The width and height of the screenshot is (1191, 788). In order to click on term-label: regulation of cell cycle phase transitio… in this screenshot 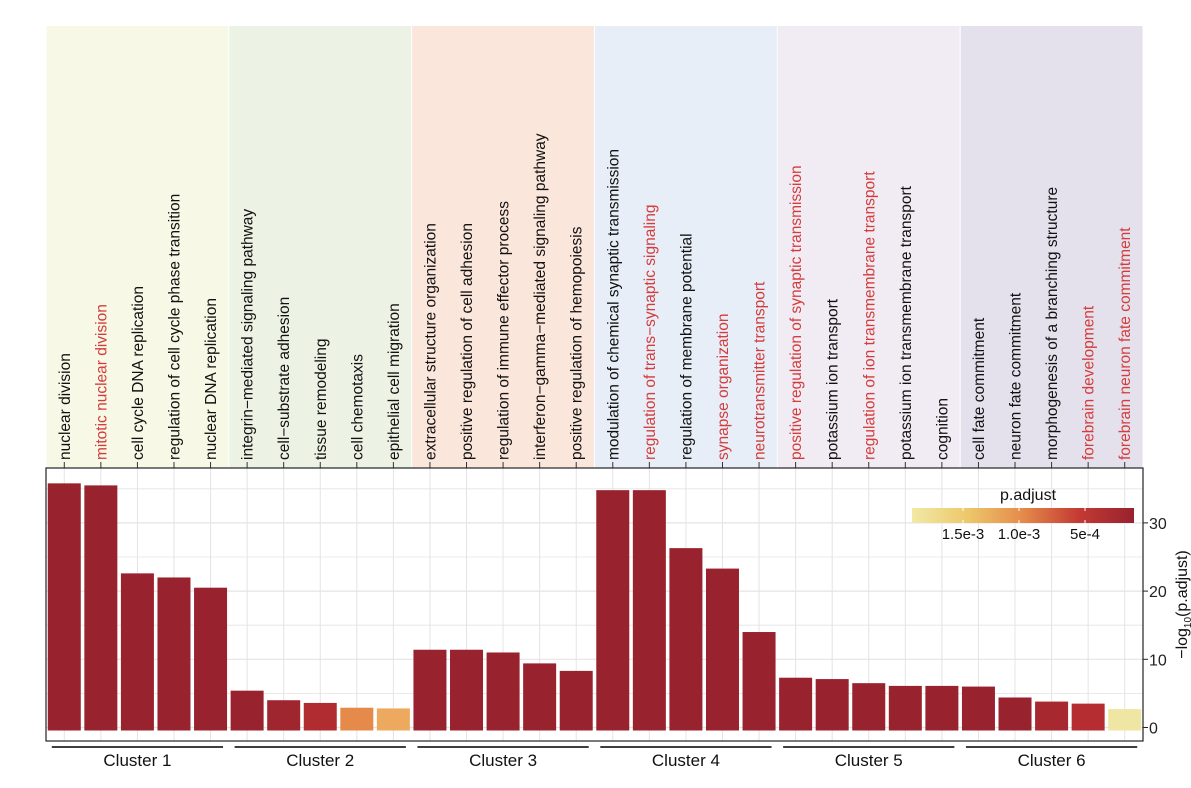, I will do `click(174, 327)`.